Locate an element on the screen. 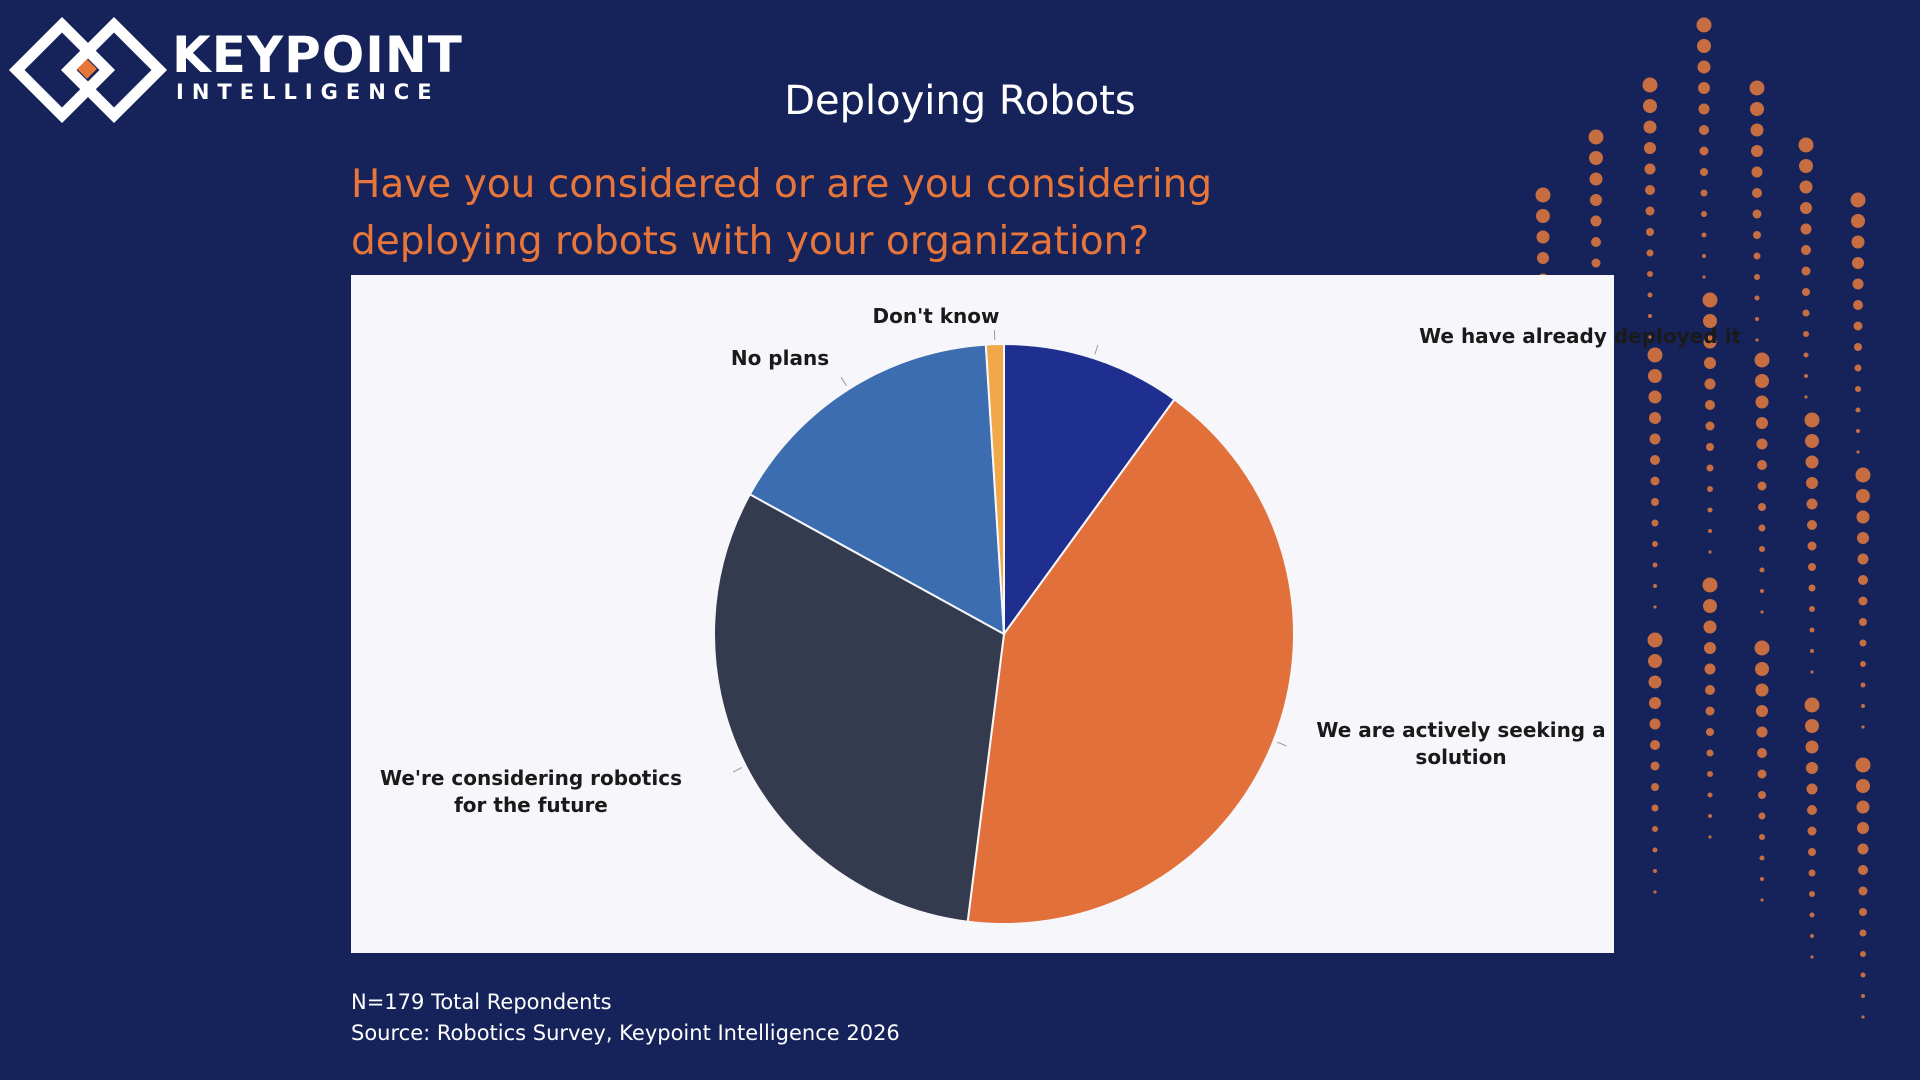 Image resolution: width=1920 pixels, height=1080 pixels. pie-slice is located at coordinates (877, 489).